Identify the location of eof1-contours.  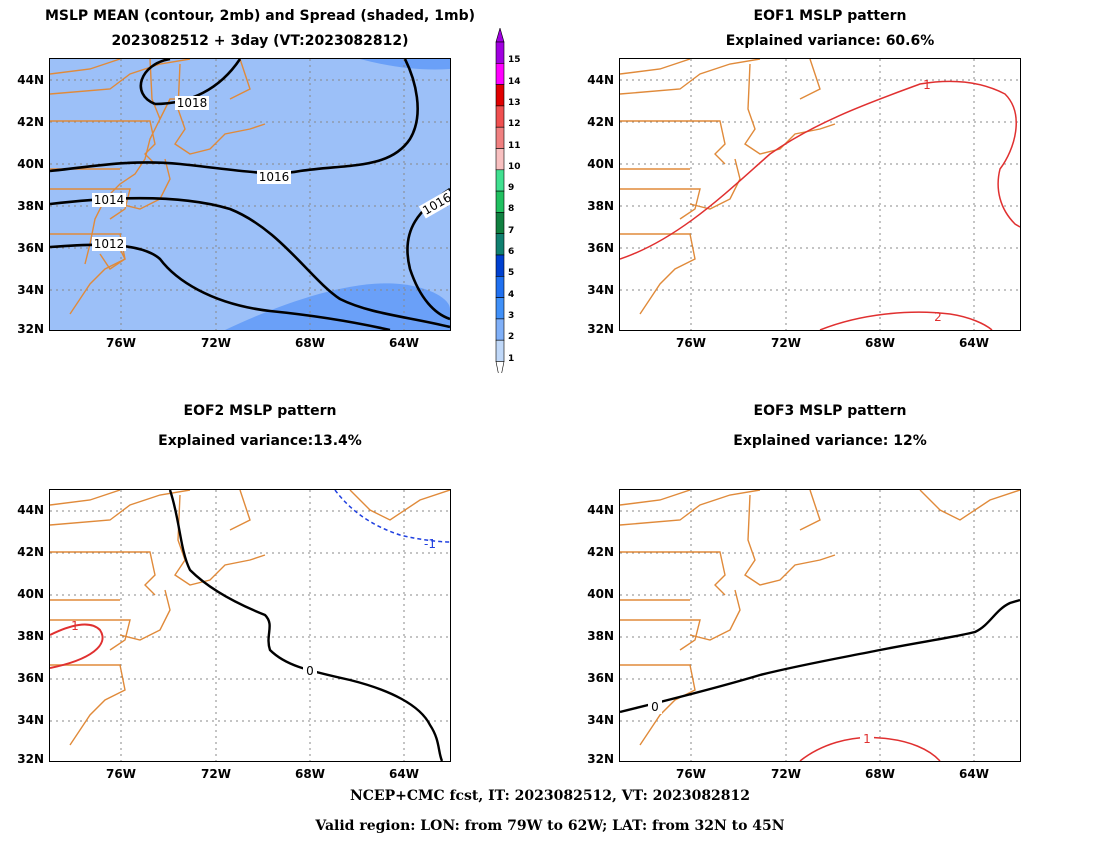
(820, 205).